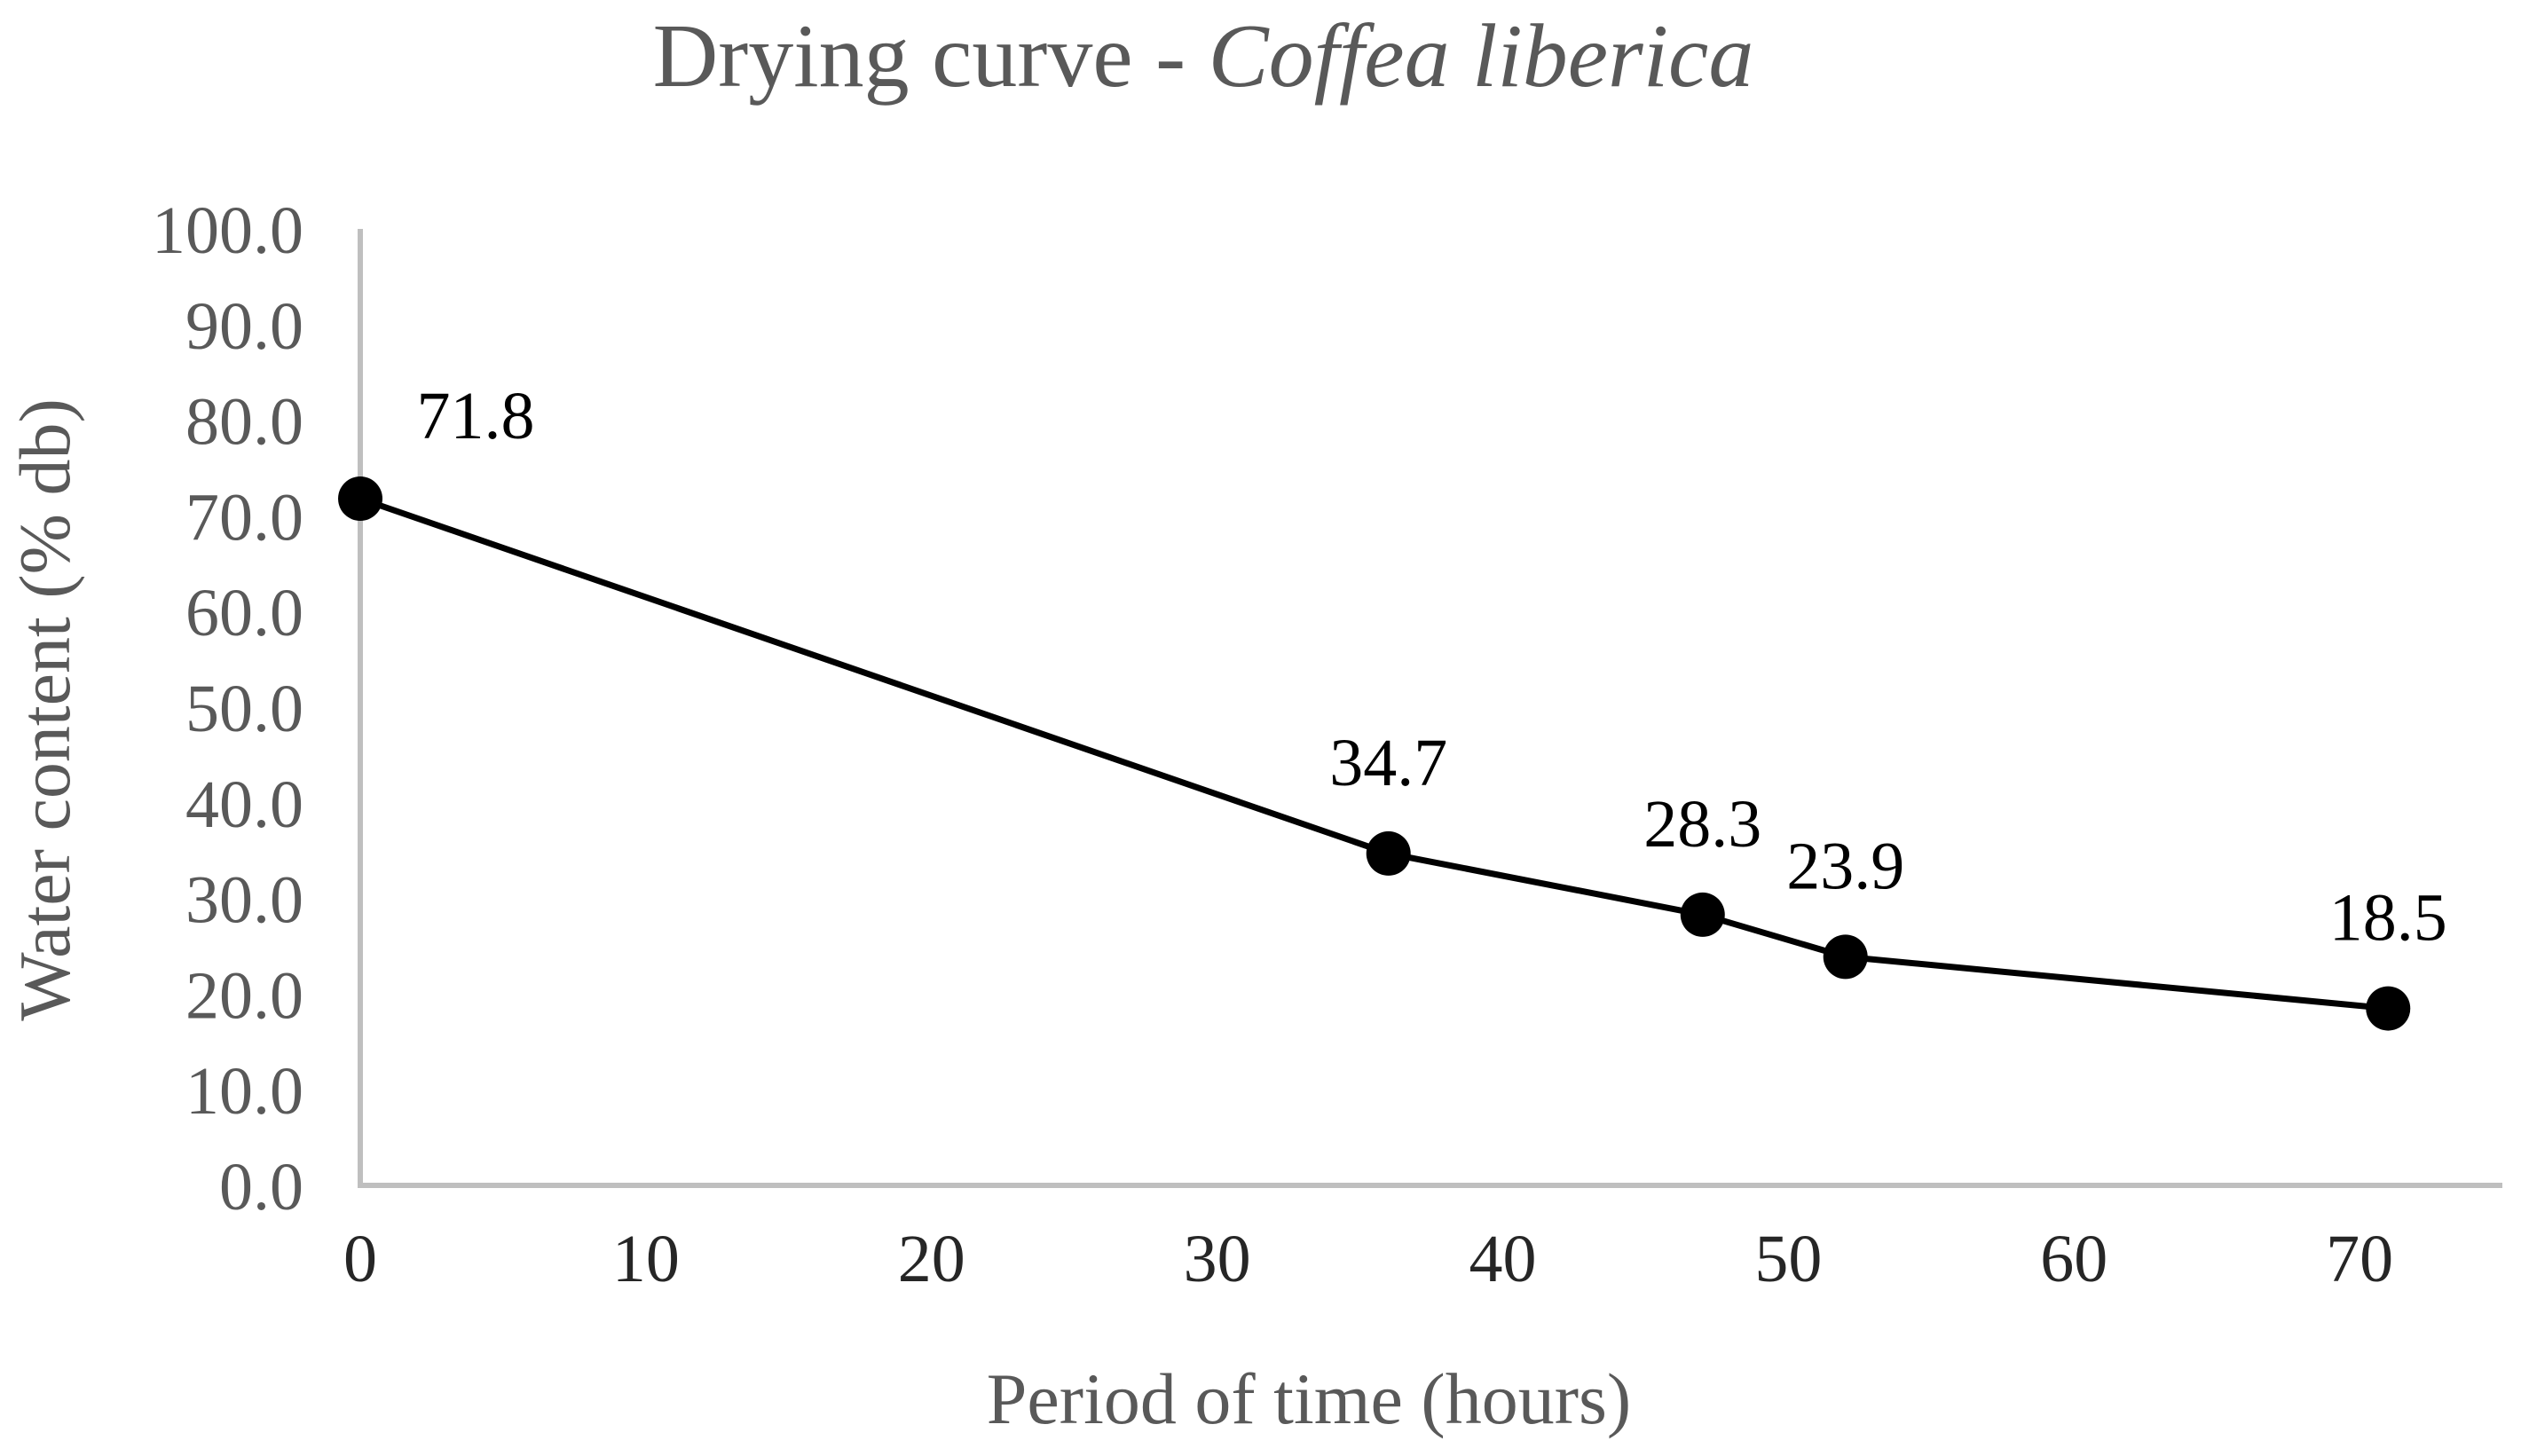  What do you see at coordinates (1788, 1259) in the screenshot?
I see `x-tick-label: 50` at bounding box center [1788, 1259].